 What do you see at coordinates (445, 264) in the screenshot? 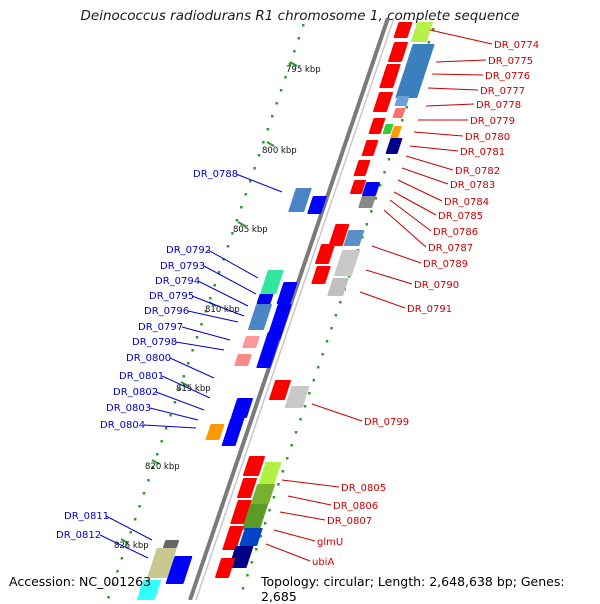
I see `gene-label-DR_0789: DR_0789` at bounding box center [445, 264].